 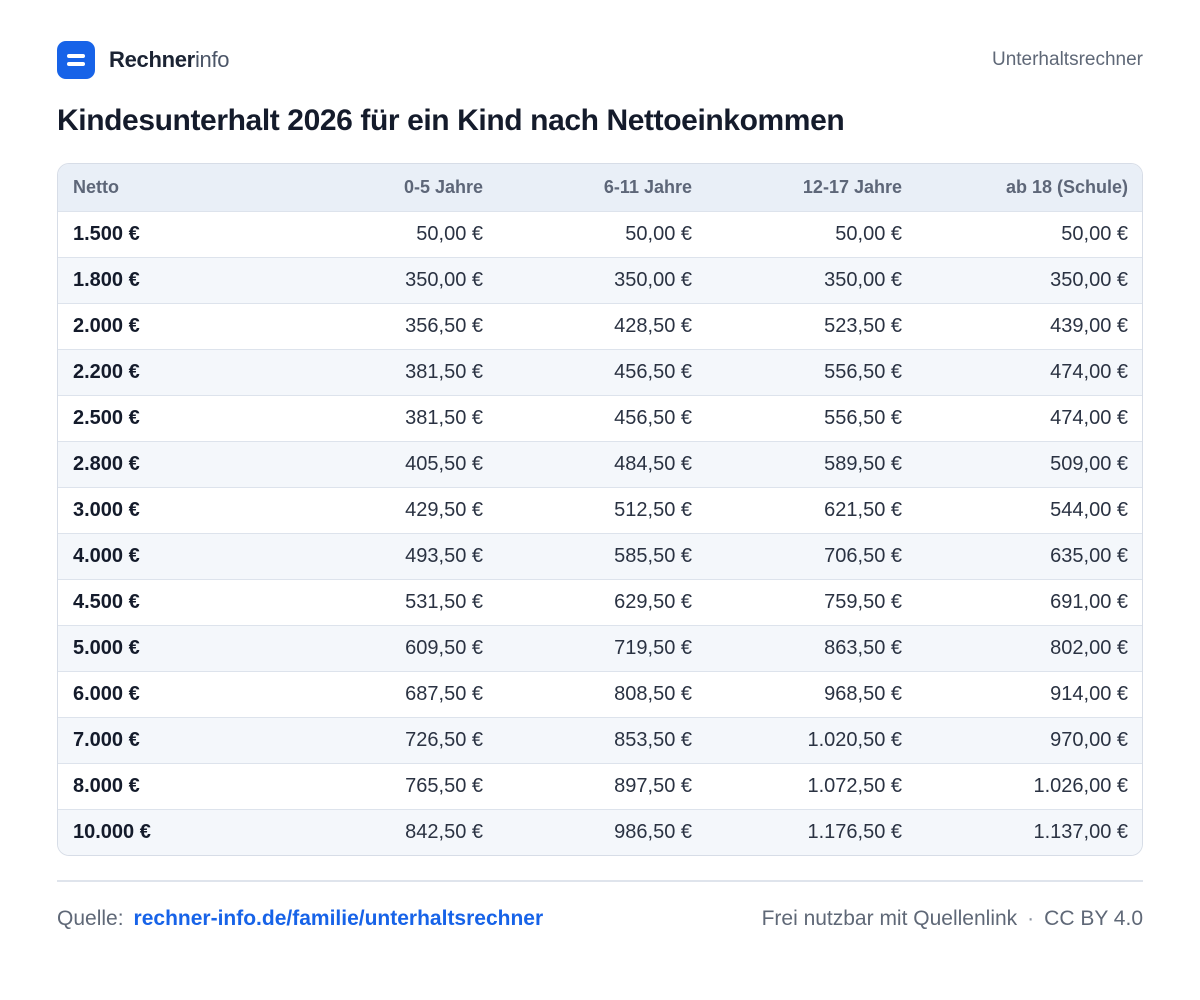 I want to click on cell-age-6-11: 629,50 €, so click(x=603, y=601).